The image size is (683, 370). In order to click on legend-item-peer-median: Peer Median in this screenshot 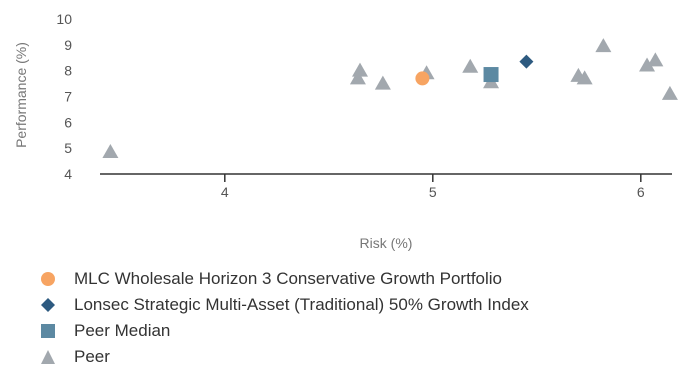, I will do `click(284, 331)`.